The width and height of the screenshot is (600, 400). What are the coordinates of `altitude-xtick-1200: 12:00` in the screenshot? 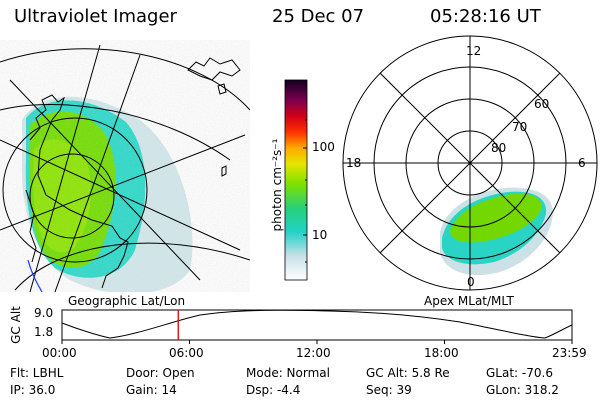 It's located at (313, 353).